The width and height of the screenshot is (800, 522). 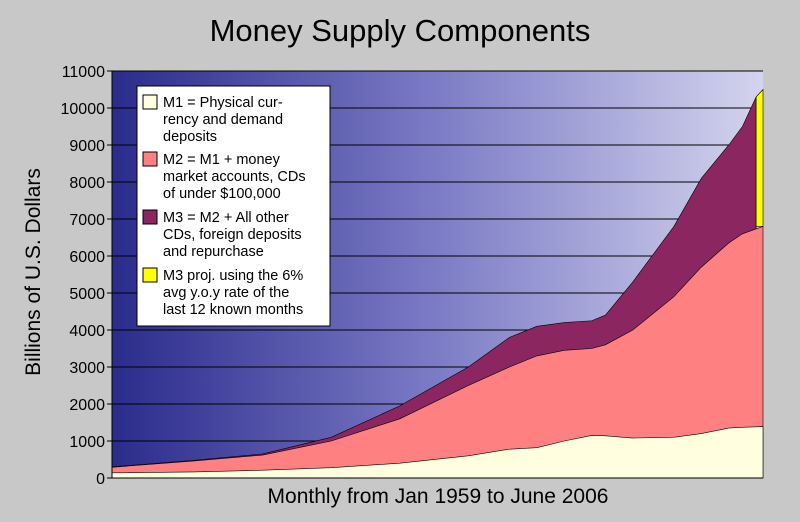 I want to click on y-tick-label: 9000, so click(x=87, y=146).